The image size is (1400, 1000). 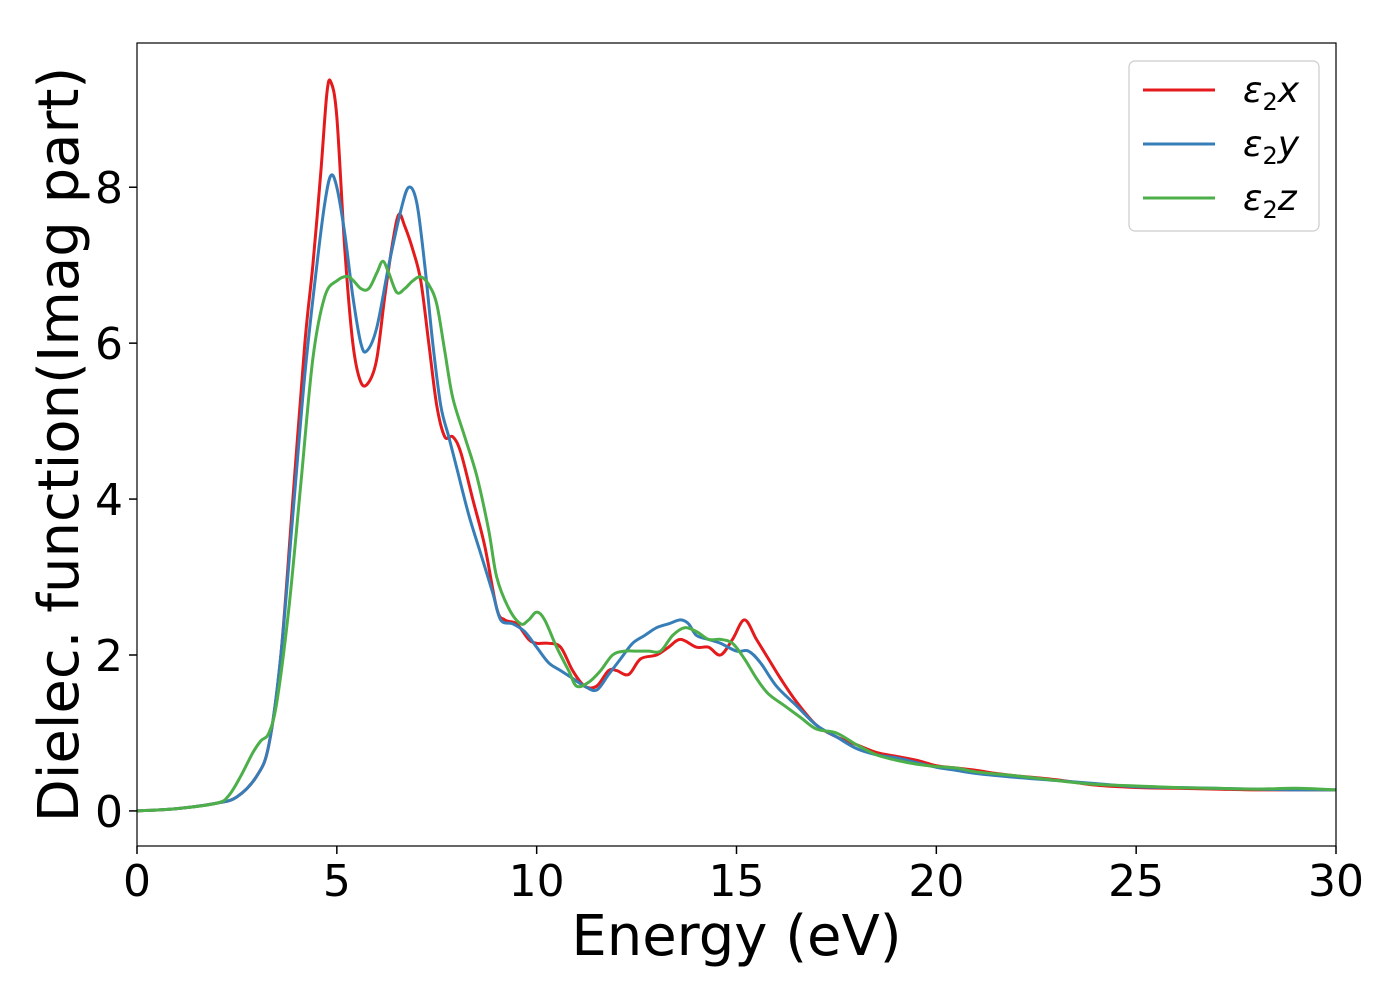 I want to click on y-axis-ticks: 0 2 4 6 8, so click(x=116, y=500).